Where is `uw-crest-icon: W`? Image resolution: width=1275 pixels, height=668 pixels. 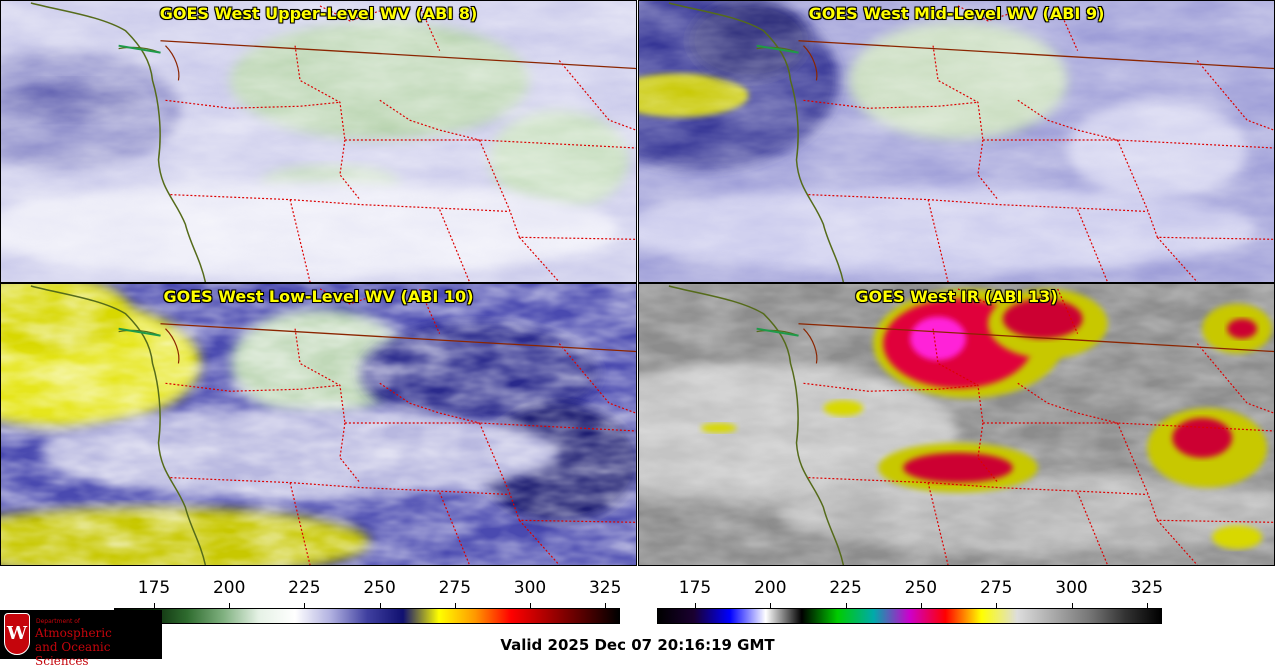
uw-crest-icon: W is located at coordinates (17, 634).